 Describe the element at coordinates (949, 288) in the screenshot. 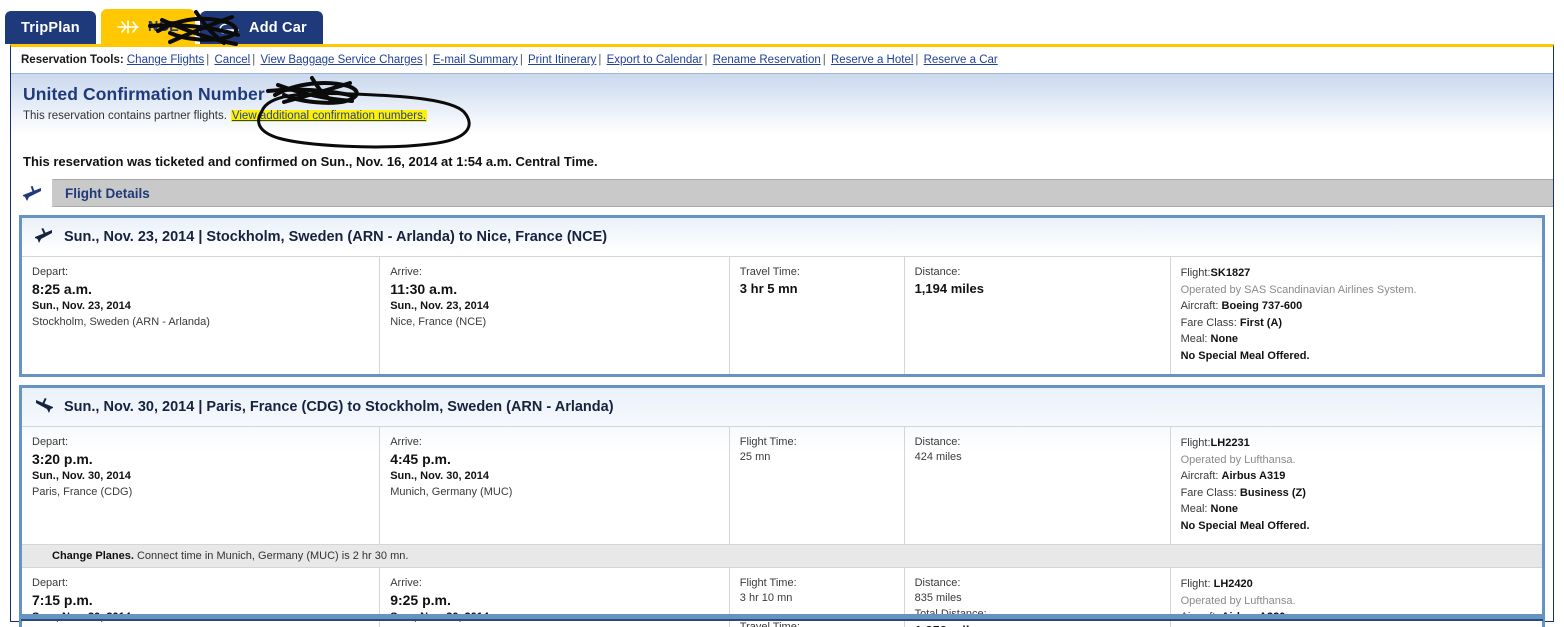

I see `distance-value: 1,194 miles` at that location.